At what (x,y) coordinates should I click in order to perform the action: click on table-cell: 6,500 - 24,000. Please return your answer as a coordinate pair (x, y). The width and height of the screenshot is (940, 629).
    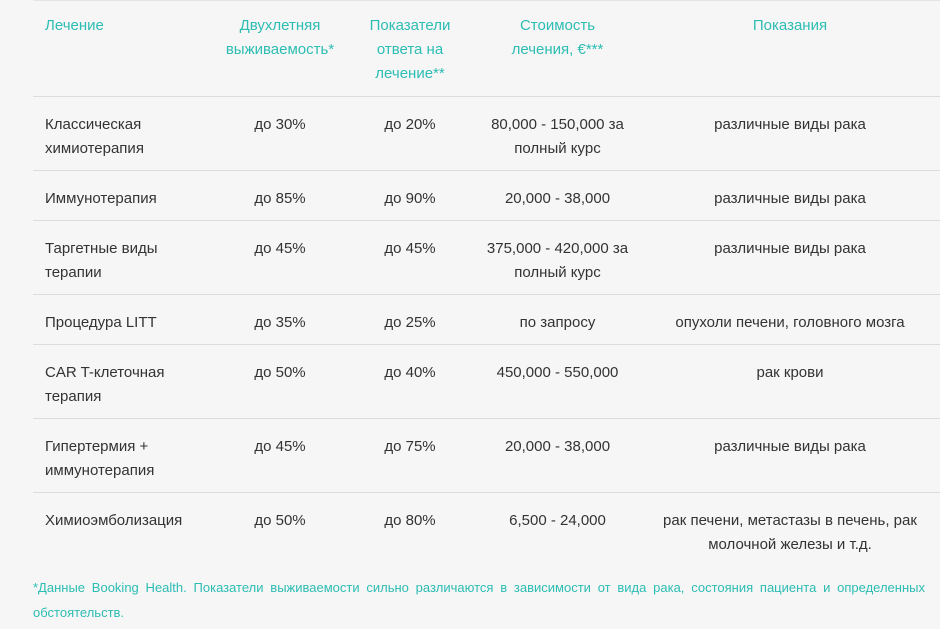
    Looking at the image, I should click on (557, 529).